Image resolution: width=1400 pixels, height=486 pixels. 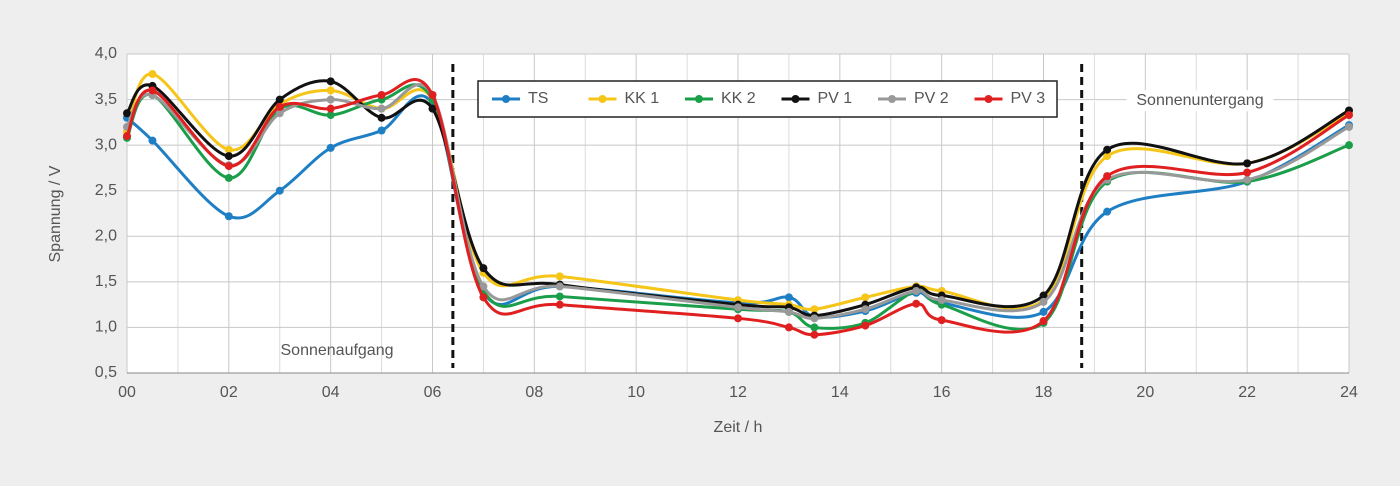 I want to click on legend-label: KK 1, so click(x=642, y=98).